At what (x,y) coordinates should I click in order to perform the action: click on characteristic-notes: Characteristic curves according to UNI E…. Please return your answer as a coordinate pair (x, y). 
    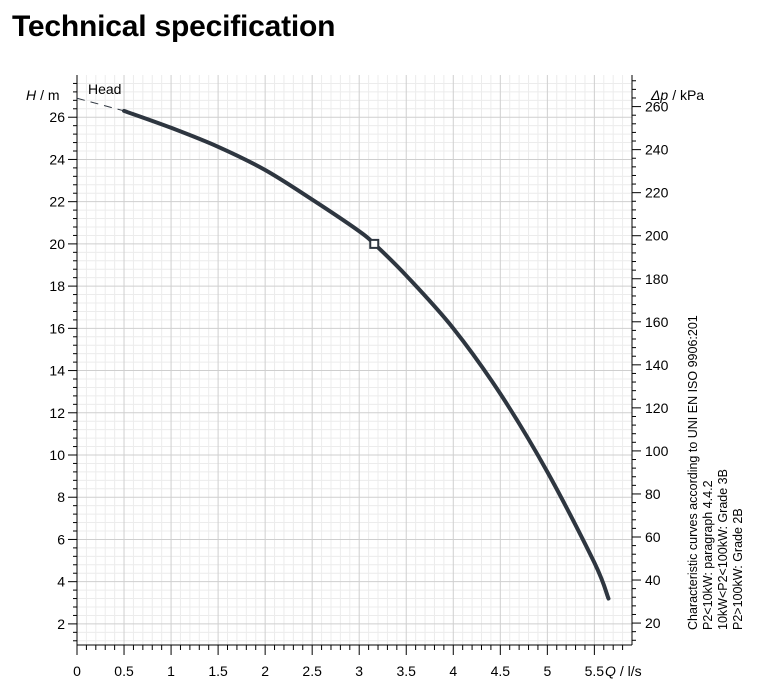
    Looking at the image, I should click on (715, 472).